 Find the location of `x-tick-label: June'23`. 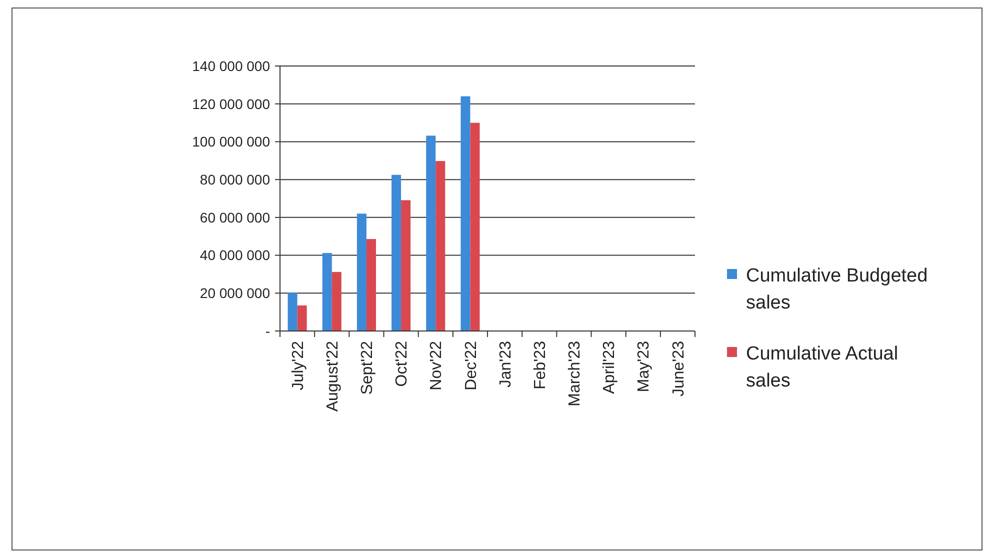

x-tick-label: June'23 is located at coordinates (679, 368).